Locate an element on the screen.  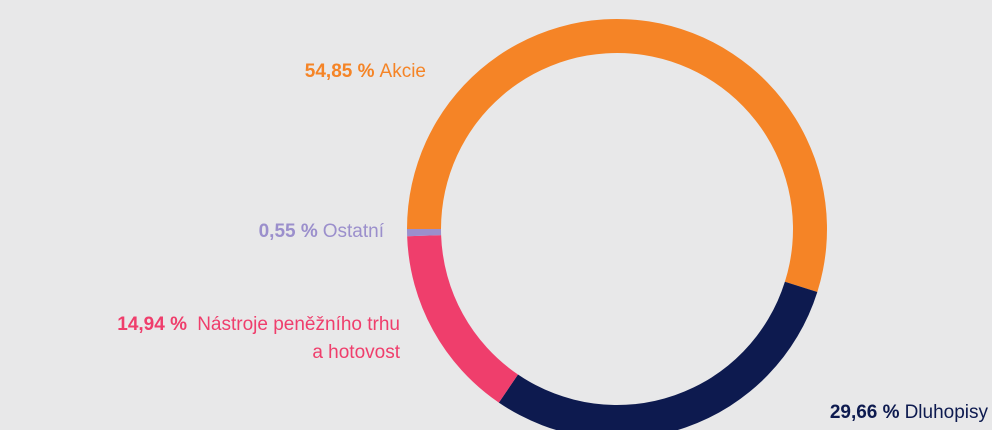
value-label: 0,55 % is located at coordinates (288, 231).